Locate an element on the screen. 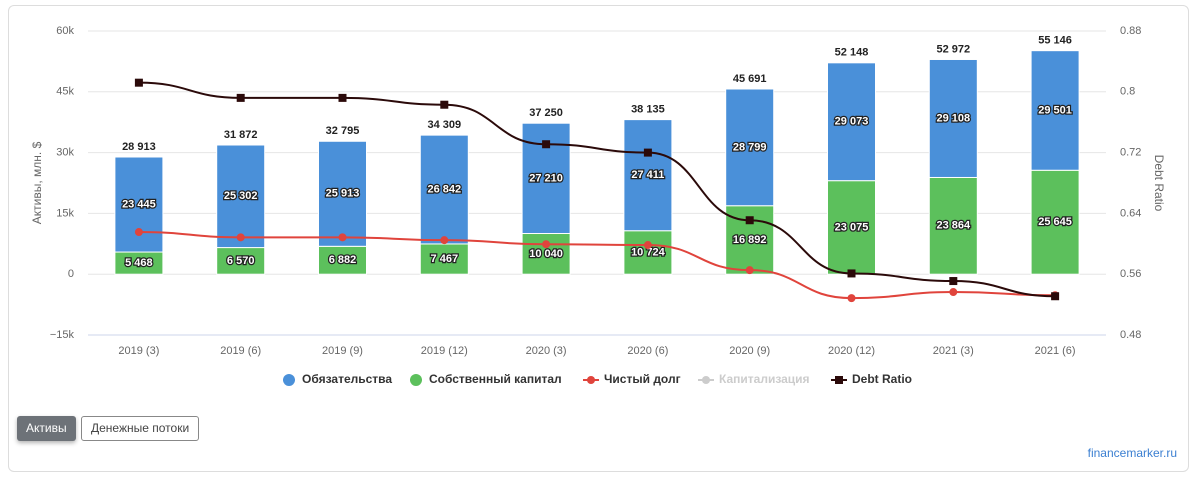 The height and width of the screenshot is (480, 1199). x-tick-label: 2021 (3) is located at coordinates (953, 351).